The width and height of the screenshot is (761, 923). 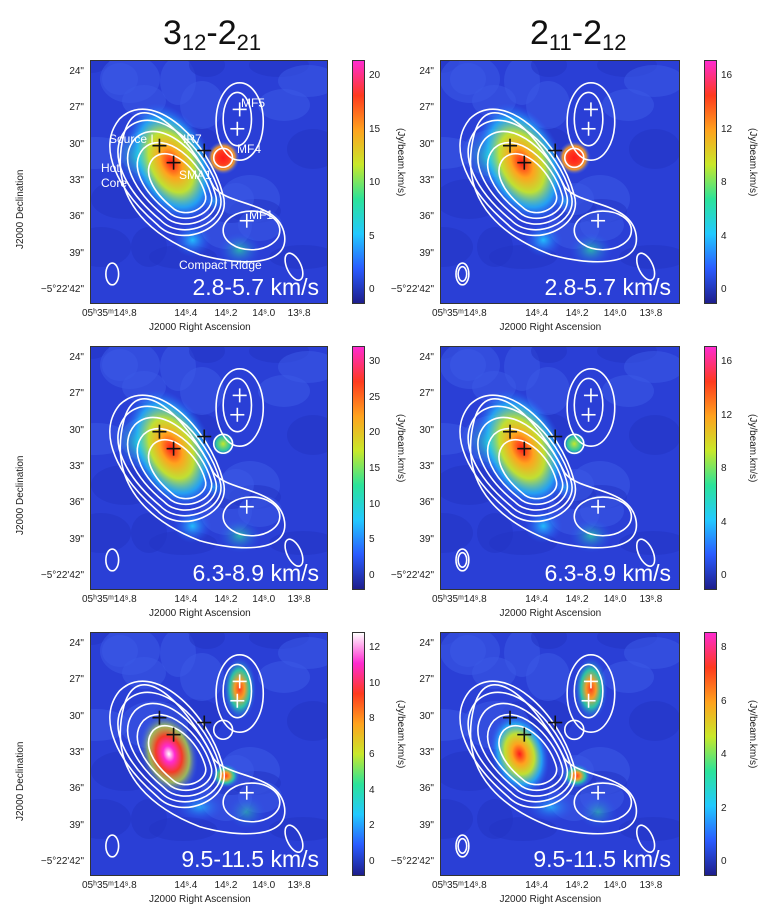 I want to click on column-title-right: 211-212, so click(x=578, y=34).